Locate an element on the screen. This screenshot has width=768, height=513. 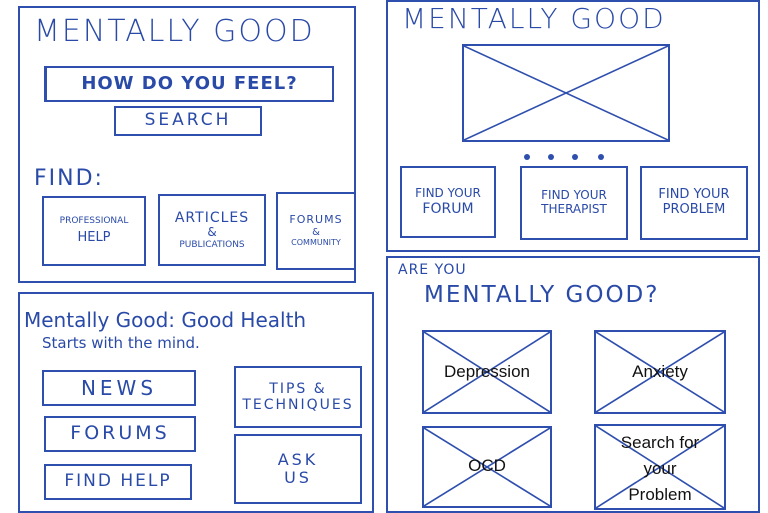
find-label: FIND: is located at coordinates (69, 178).